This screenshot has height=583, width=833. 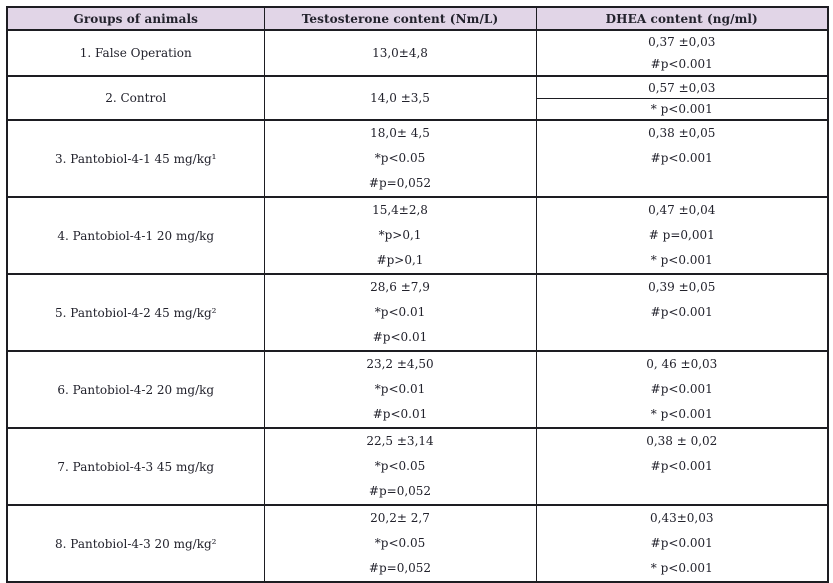 What do you see at coordinates (400, 518) in the screenshot?
I see `testosterone-value: 20,2± 2,7` at bounding box center [400, 518].